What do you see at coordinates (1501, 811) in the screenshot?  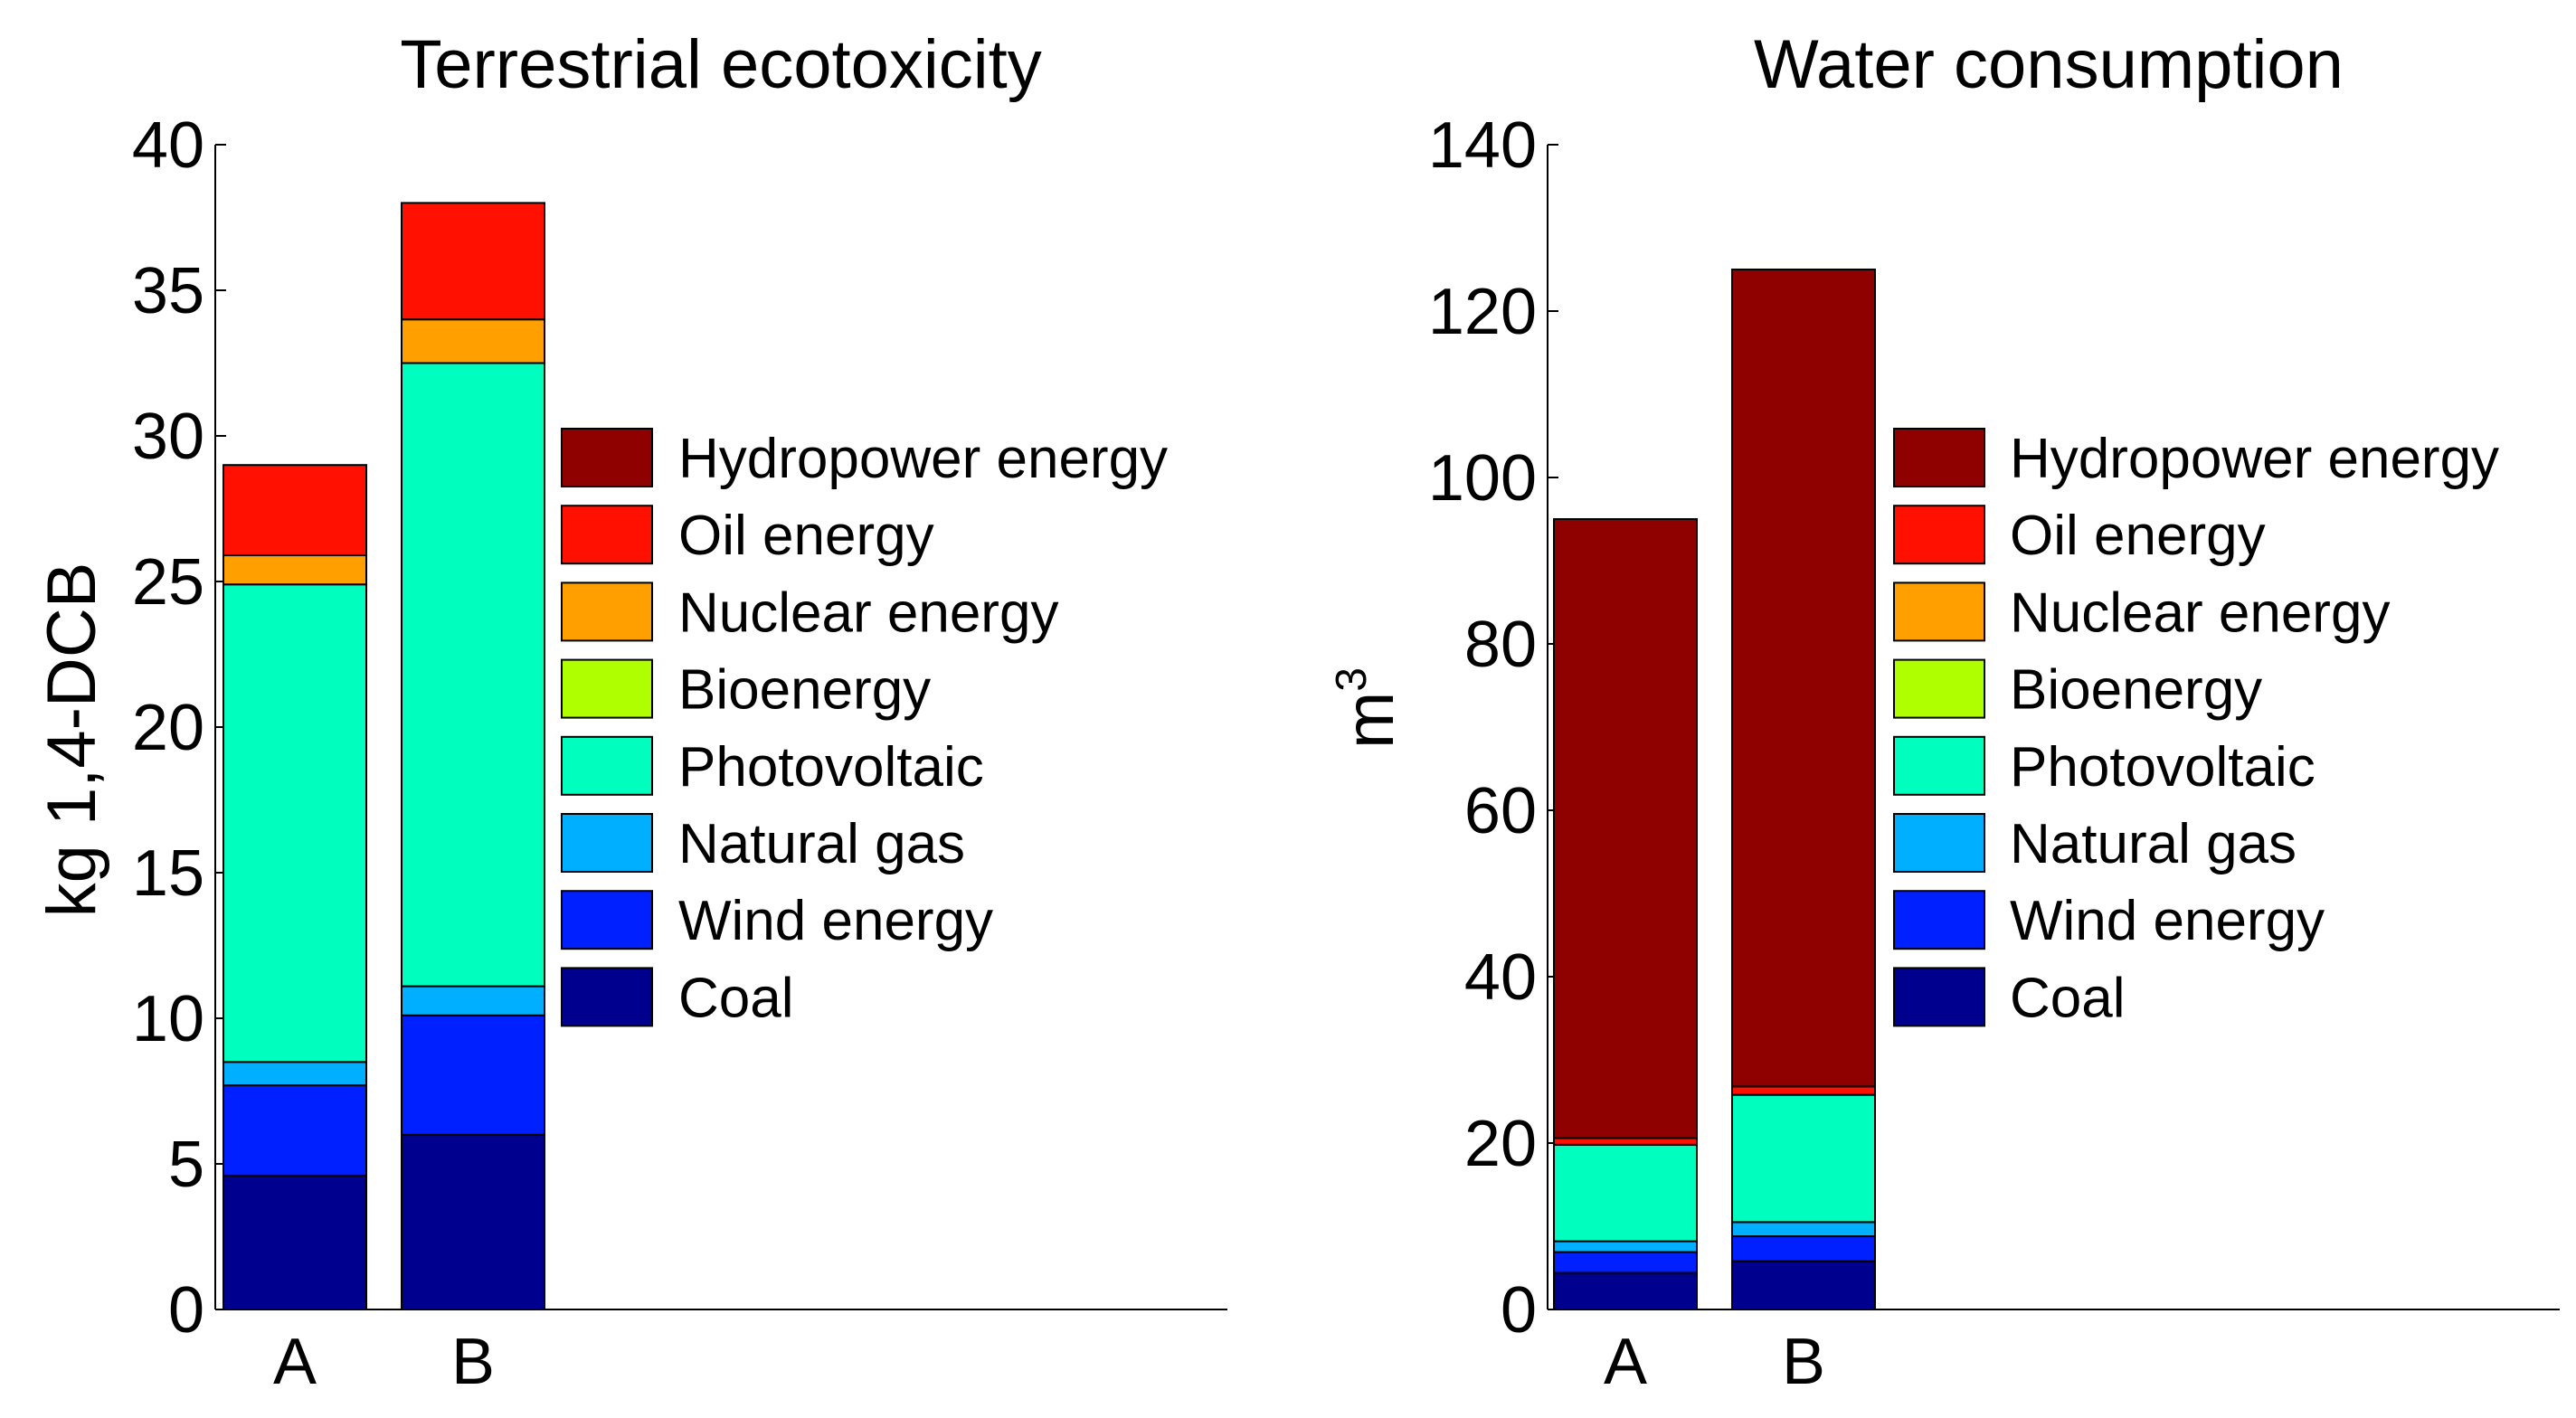 I see `y-tick-label: 60` at bounding box center [1501, 811].